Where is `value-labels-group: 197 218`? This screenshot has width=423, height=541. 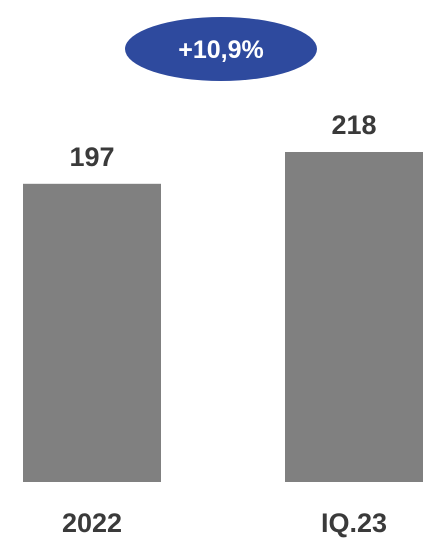
value-labels-group: 197 218 is located at coordinates (222, 141).